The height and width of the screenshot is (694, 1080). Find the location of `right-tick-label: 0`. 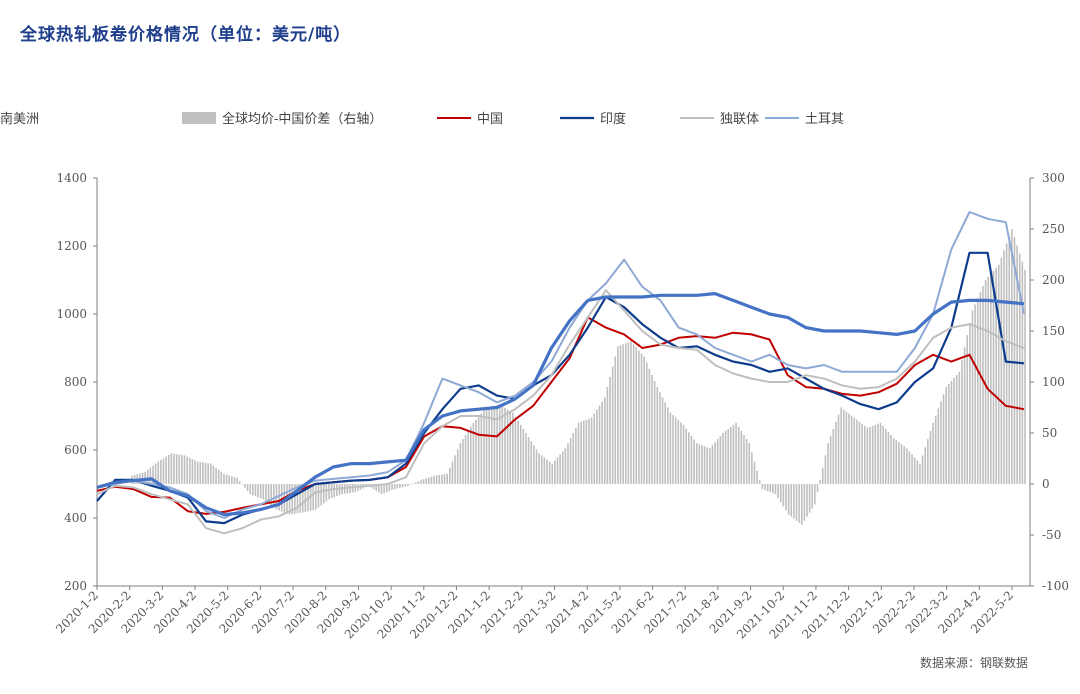

right-tick-label: 0 is located at coordinates (1046, 484).